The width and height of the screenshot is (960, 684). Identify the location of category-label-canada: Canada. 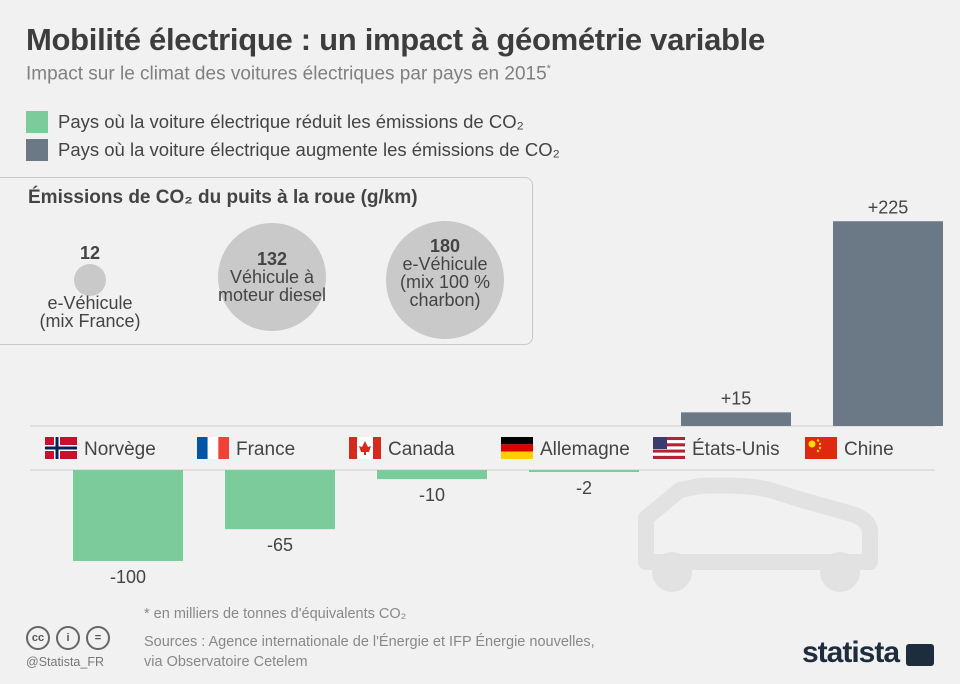
(421, 449).